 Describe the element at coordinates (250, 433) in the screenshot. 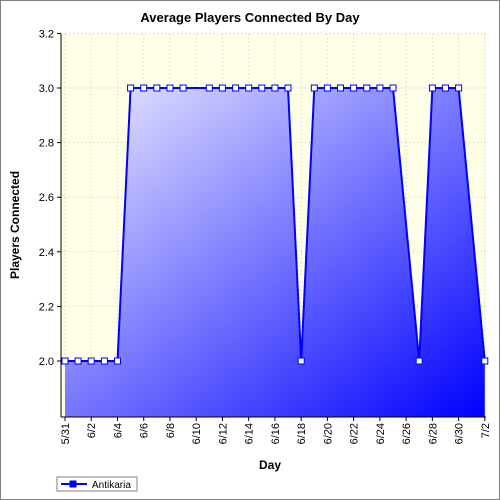

I see `x-tick-label: 6/14` at that location.